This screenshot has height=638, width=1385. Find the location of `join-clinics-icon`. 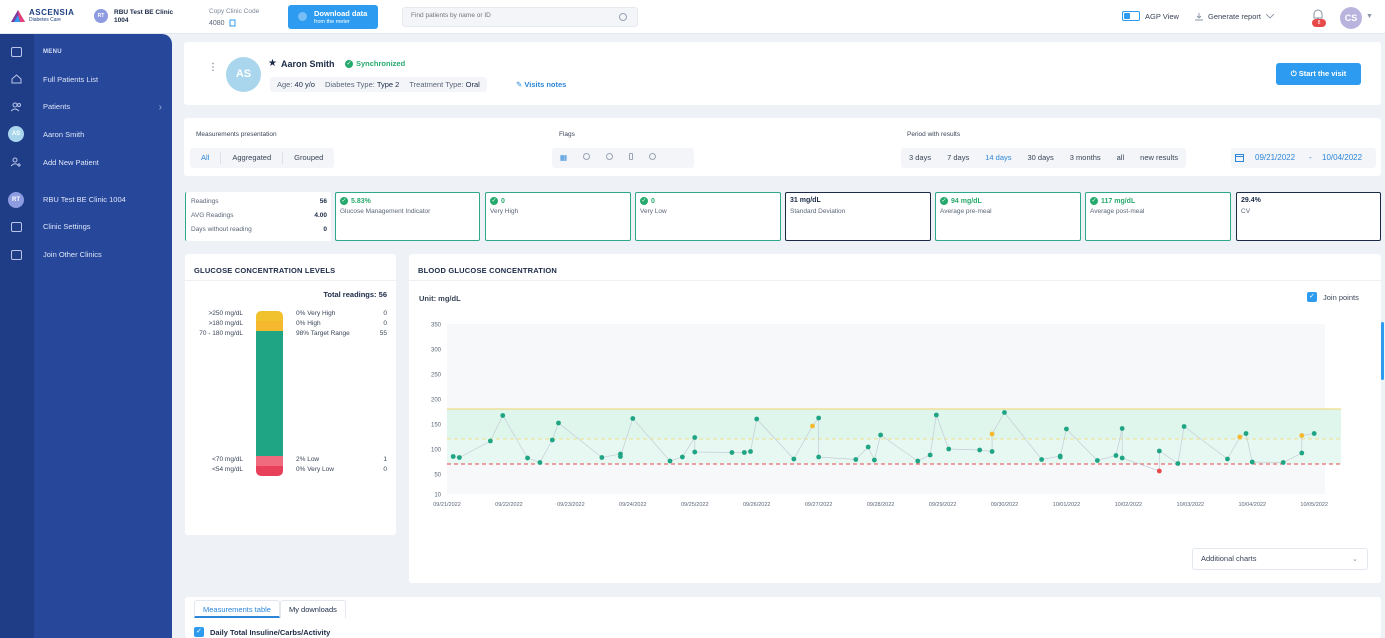

join-clinics-icon is located at coordinates (16, 255).